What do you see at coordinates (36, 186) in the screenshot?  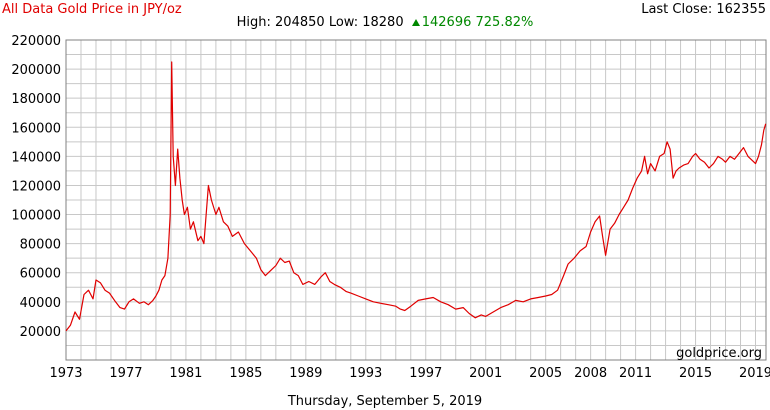 I see `y-tick-label: 120000` at bounding box center [36, 186].